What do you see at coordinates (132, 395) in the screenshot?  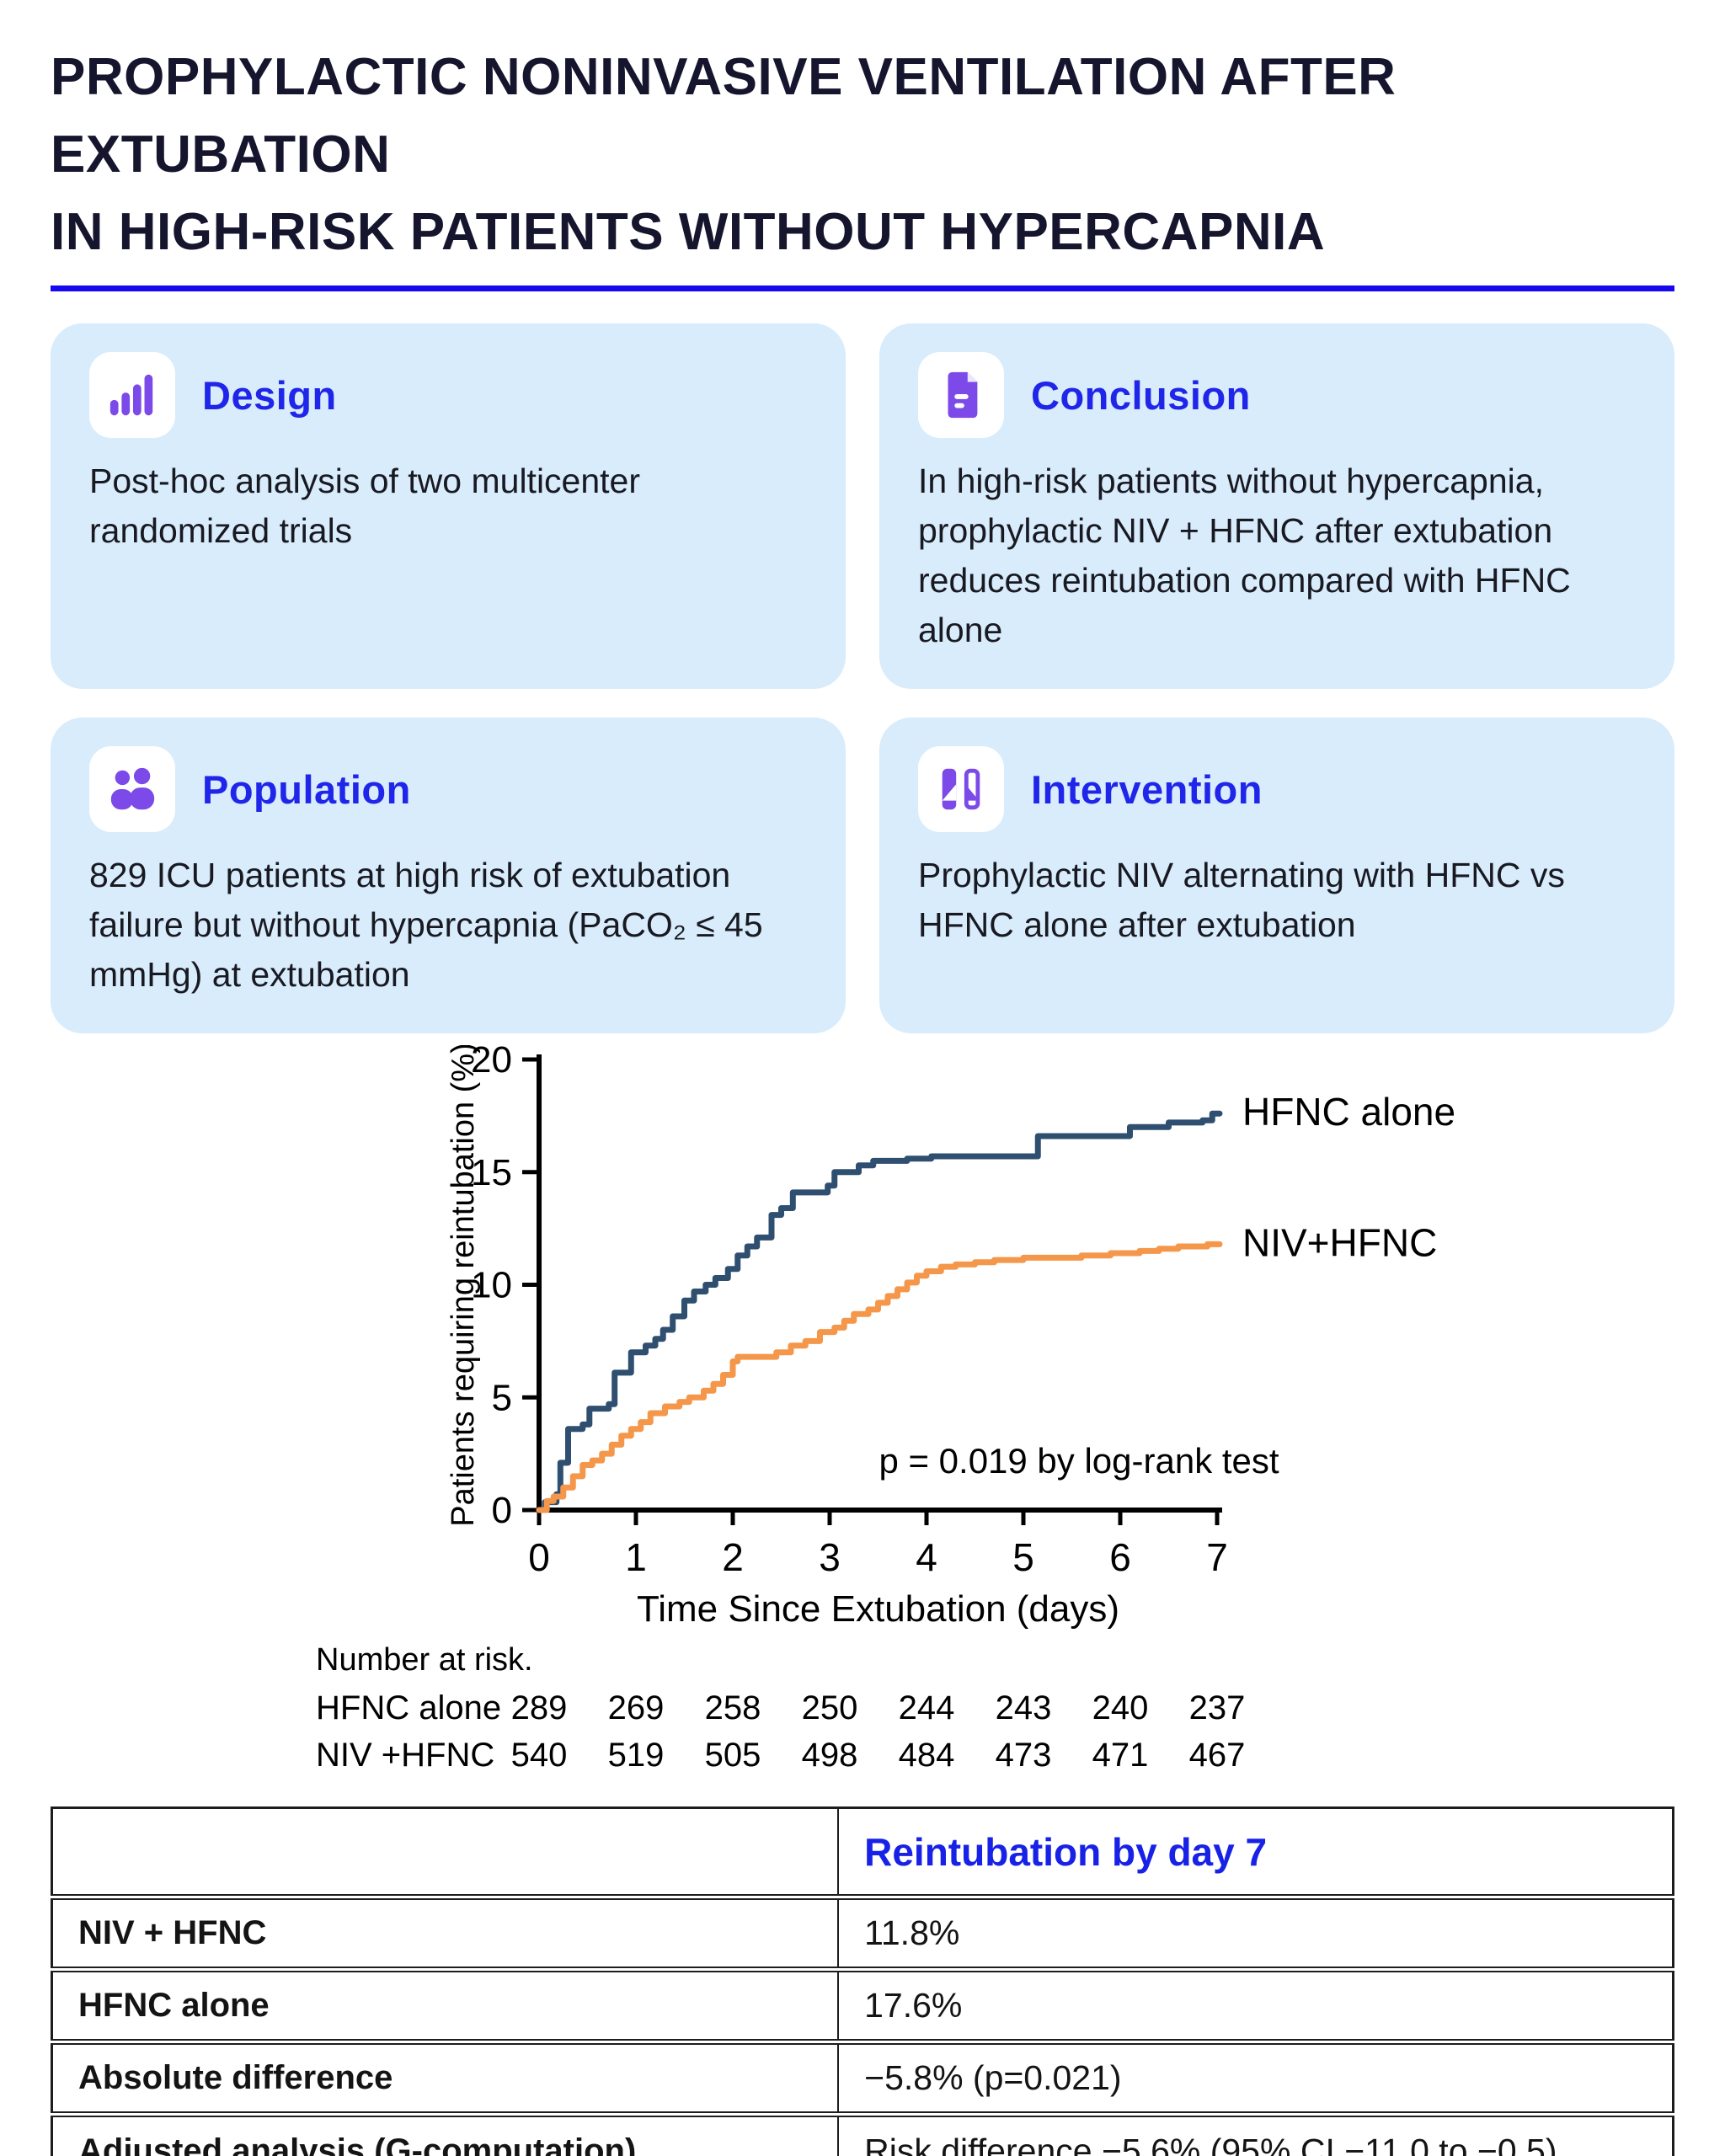 I see `bar-chart-icon` at bounding box center [132, 395].